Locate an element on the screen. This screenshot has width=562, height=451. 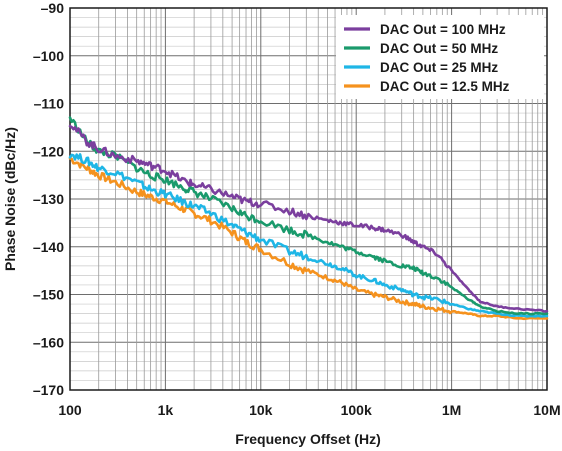
legend-label: DAC Out = 100 MHz is located at coordinates (443, 29).